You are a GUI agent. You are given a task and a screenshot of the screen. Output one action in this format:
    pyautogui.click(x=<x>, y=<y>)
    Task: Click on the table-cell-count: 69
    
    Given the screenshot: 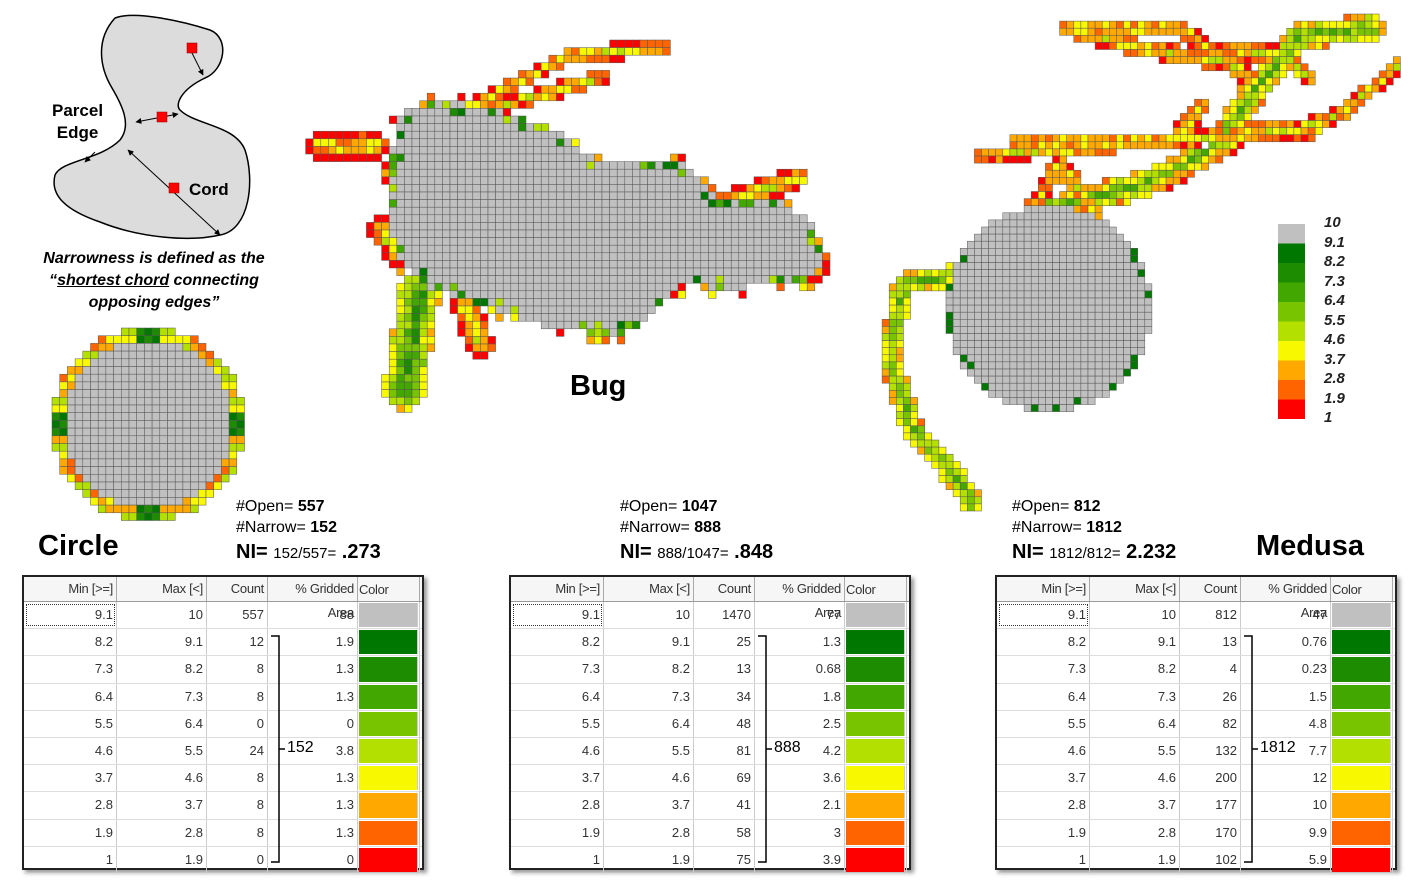 What is the action you would take?
    pyautogui.click(x=724, y=778)
    